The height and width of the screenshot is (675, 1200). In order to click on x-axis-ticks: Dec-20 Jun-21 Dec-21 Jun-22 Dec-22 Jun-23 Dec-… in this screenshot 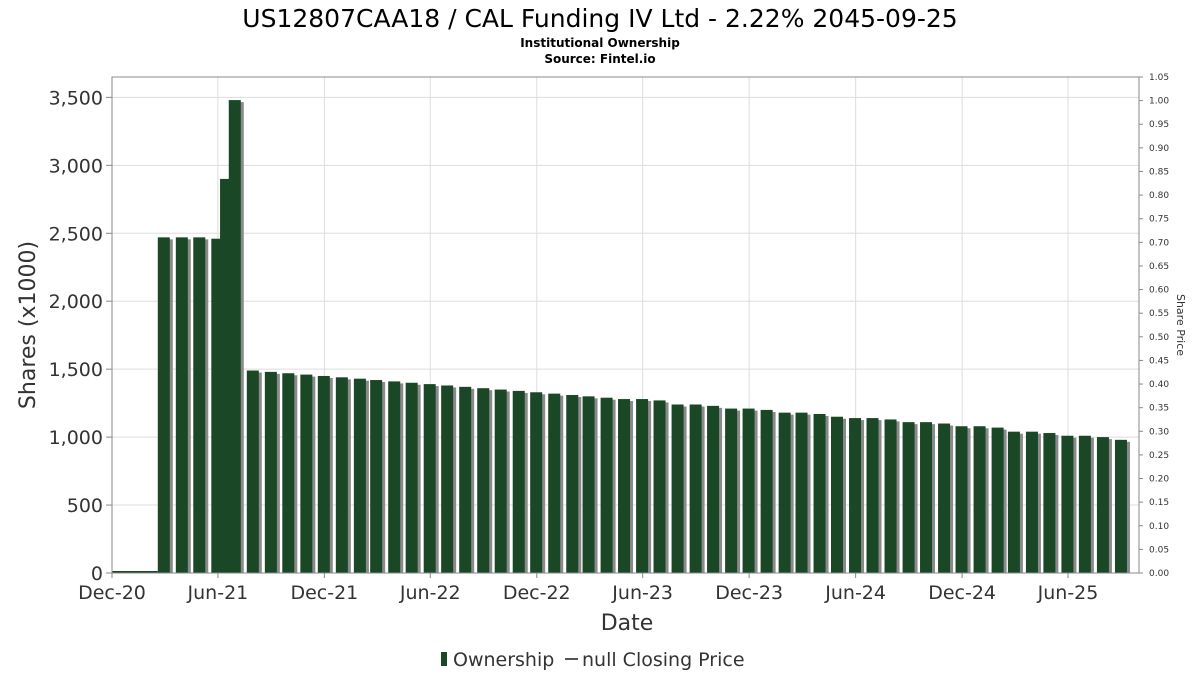, I will do `click(588, 588)`.